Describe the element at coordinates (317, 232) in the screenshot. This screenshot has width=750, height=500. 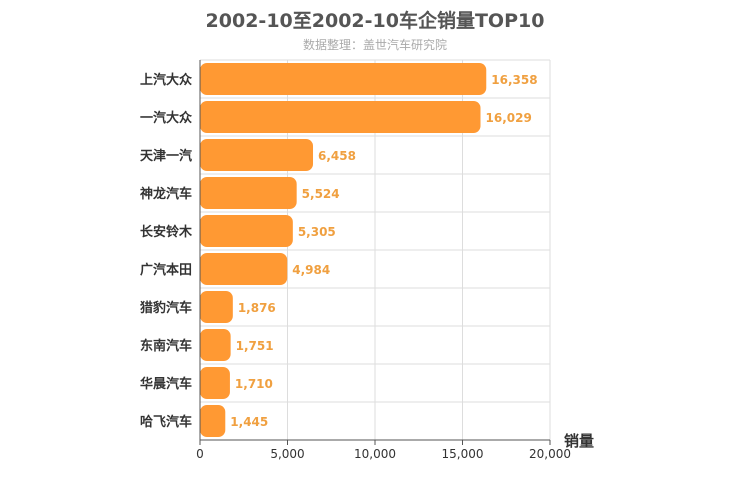
I see `data-label: 5,305` at that location.